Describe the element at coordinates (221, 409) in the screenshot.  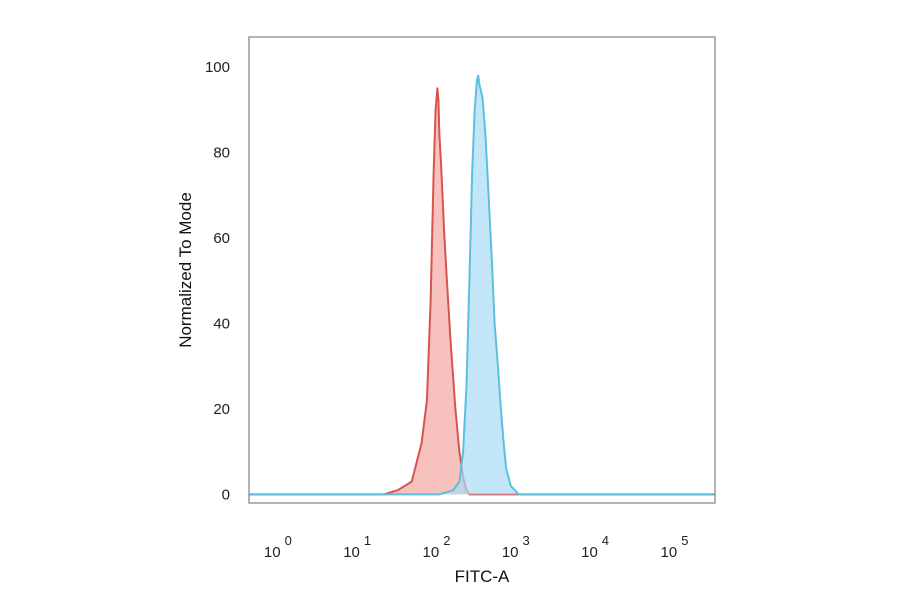
I see `y-tick-label: 20` at that location.